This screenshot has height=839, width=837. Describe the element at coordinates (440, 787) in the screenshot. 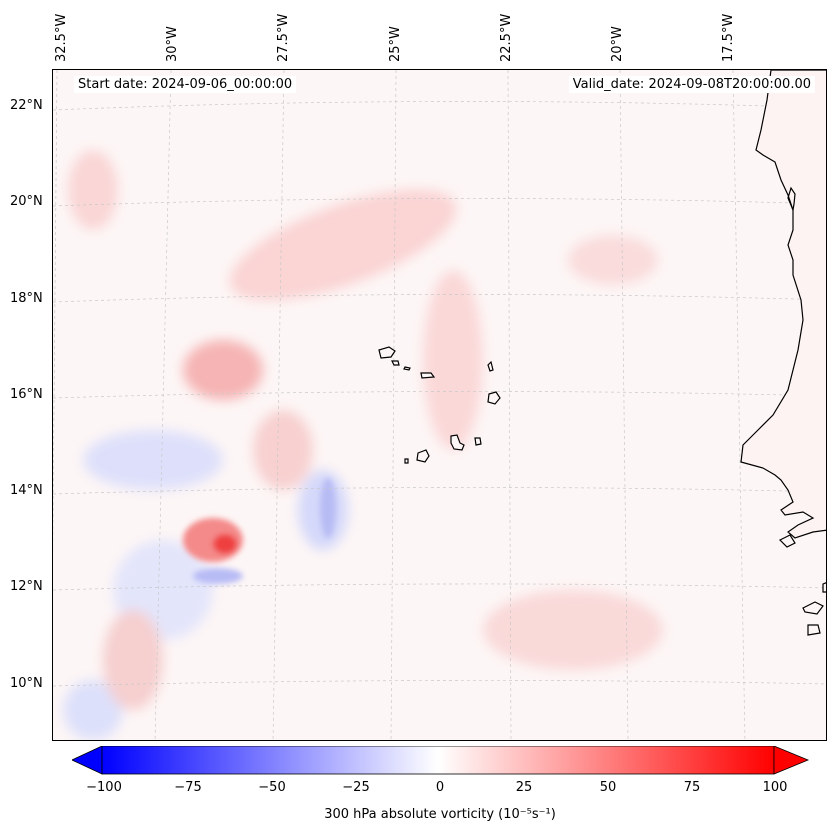

I see `colorbar-tick: 0` at that location.